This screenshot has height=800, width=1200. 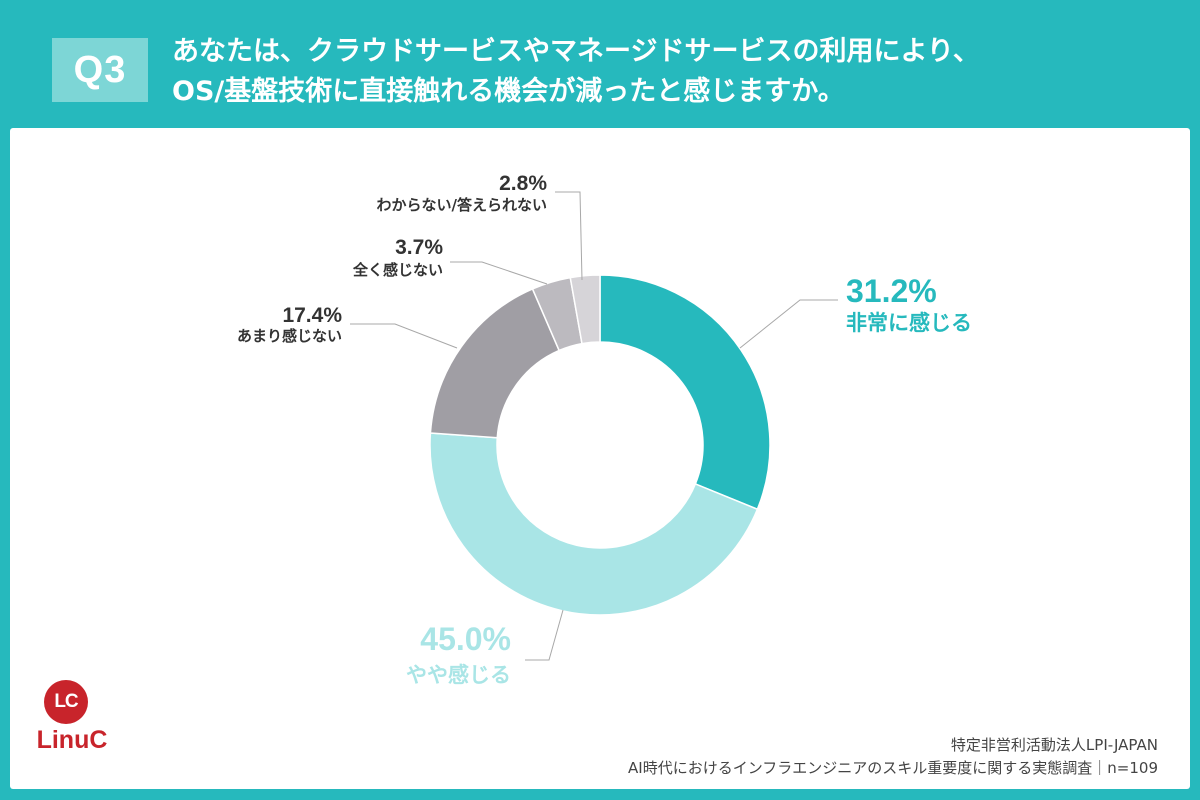 What do you see at coordinates (893, 768) in the screenshot?
I see `footer-source: AI時代におけるインフラエンジニアのスキル重要度に関する実態調査｜n=109` at bounding box center [893, 768].